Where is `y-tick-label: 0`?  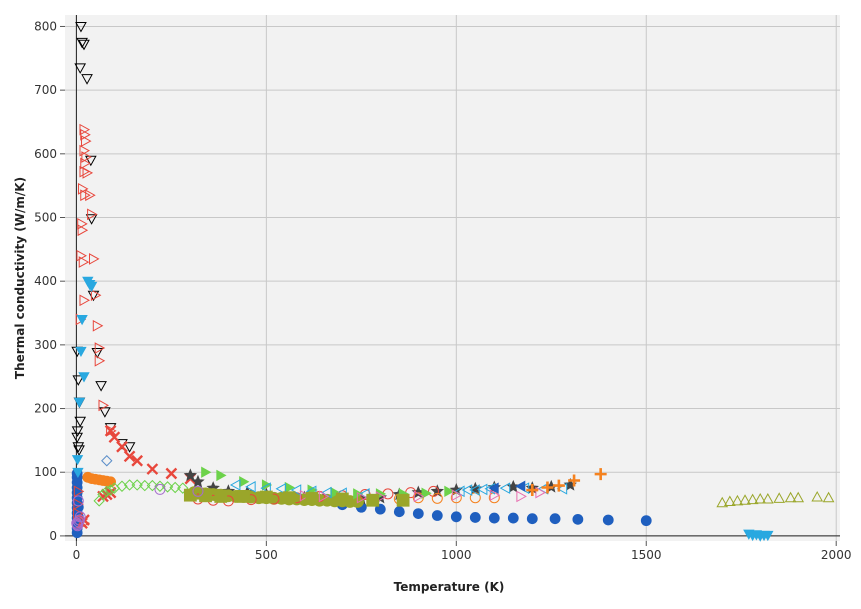 y-tick-label: 0 is located at coordinates (53, 536).